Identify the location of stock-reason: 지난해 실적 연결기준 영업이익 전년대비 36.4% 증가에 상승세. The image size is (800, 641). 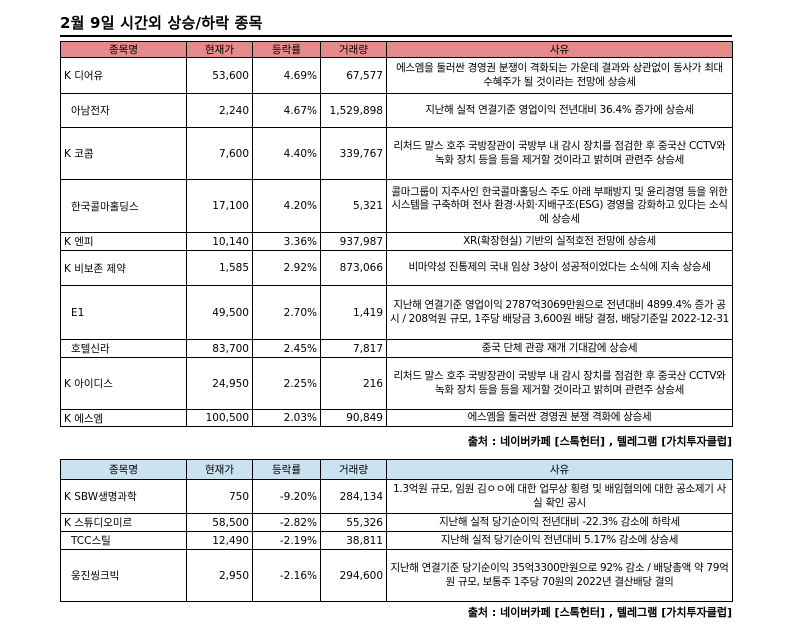
(559, 110).